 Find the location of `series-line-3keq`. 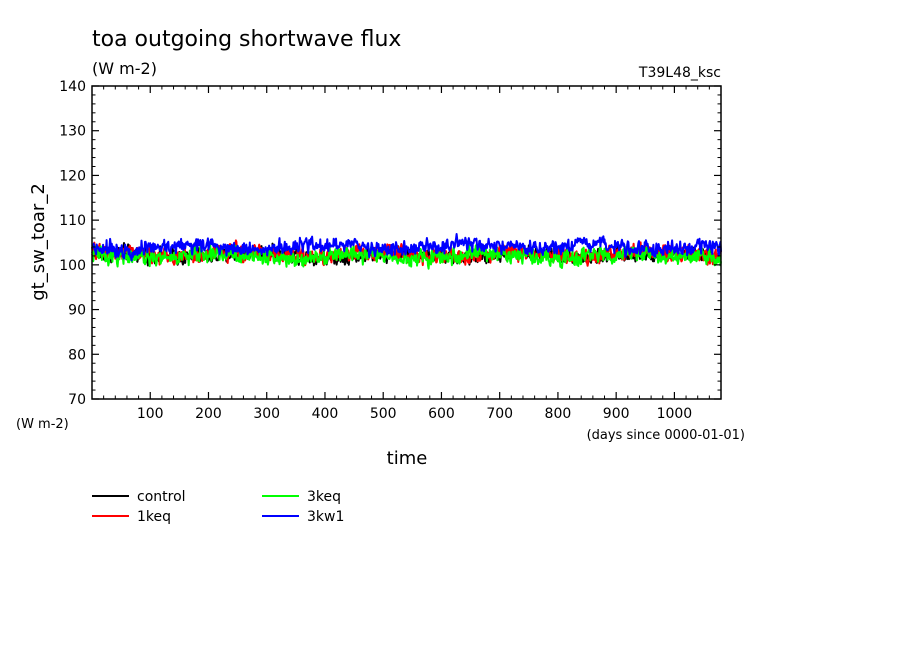

series-line-3keq is located at coordinates (406, 256).